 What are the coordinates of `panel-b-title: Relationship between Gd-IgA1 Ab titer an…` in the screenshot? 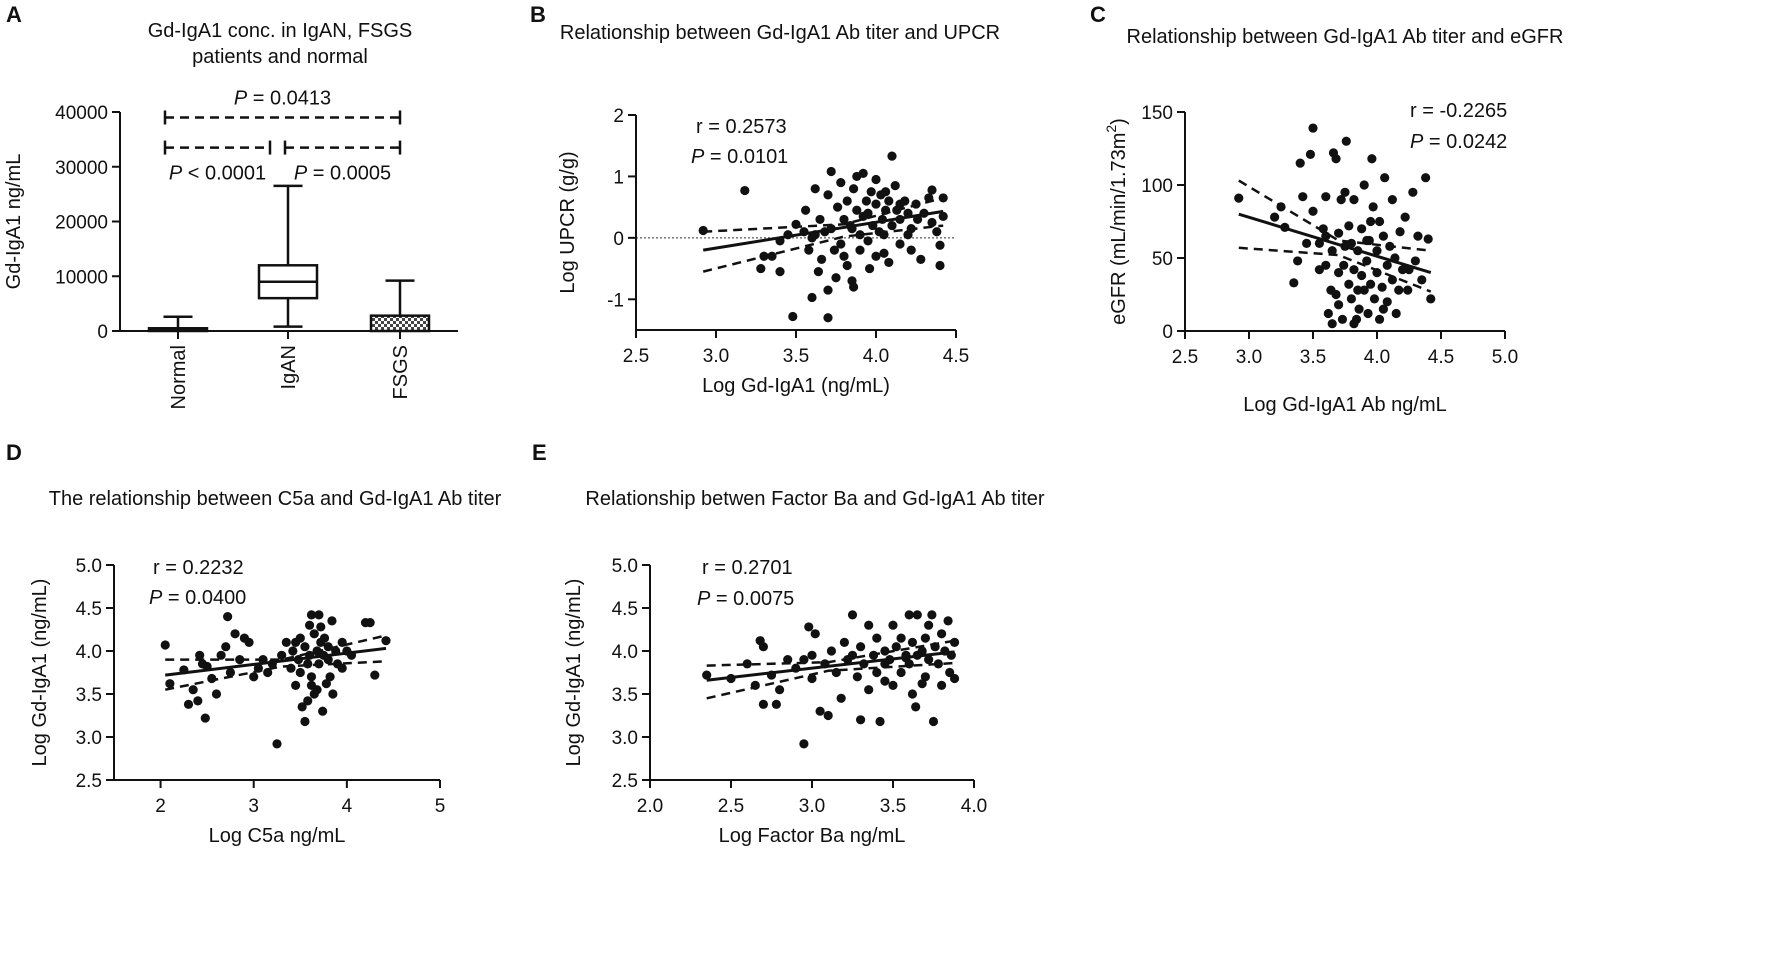 It's located at (780, 33).